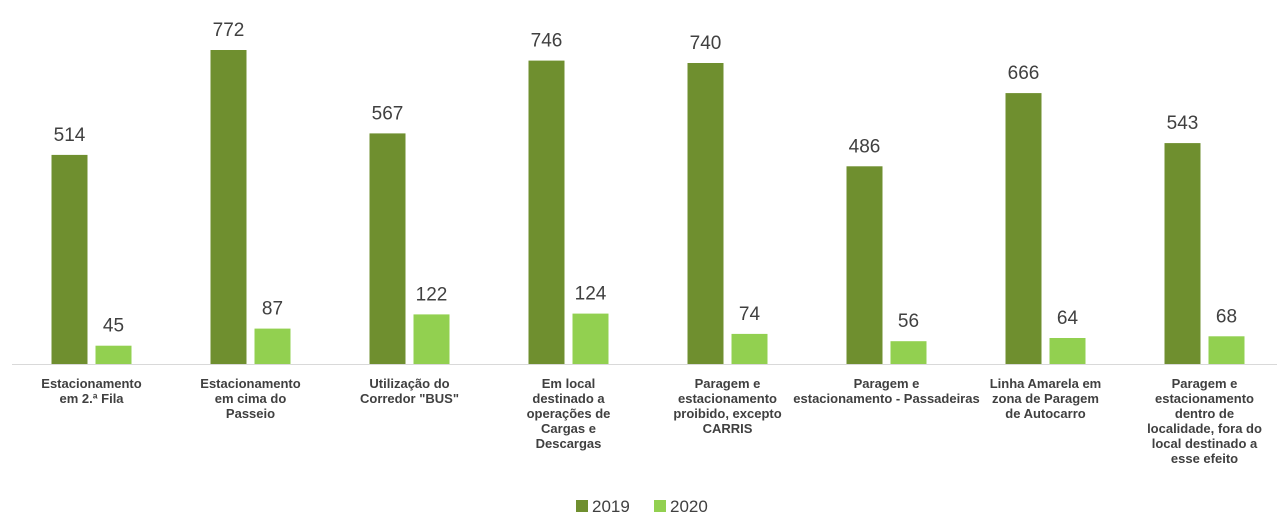 This screenshot has width=1277, height=528. Describe the element at coordinates (886, 391) in the screenshot. I see `category-label-6: Paragem e estacionamento - Passadeiras` at that location.